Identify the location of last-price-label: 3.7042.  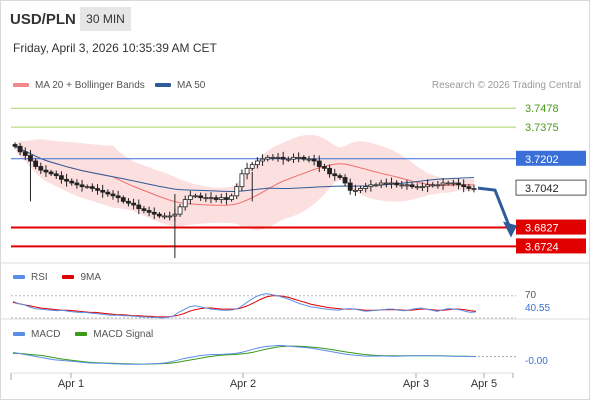
(542, 189).